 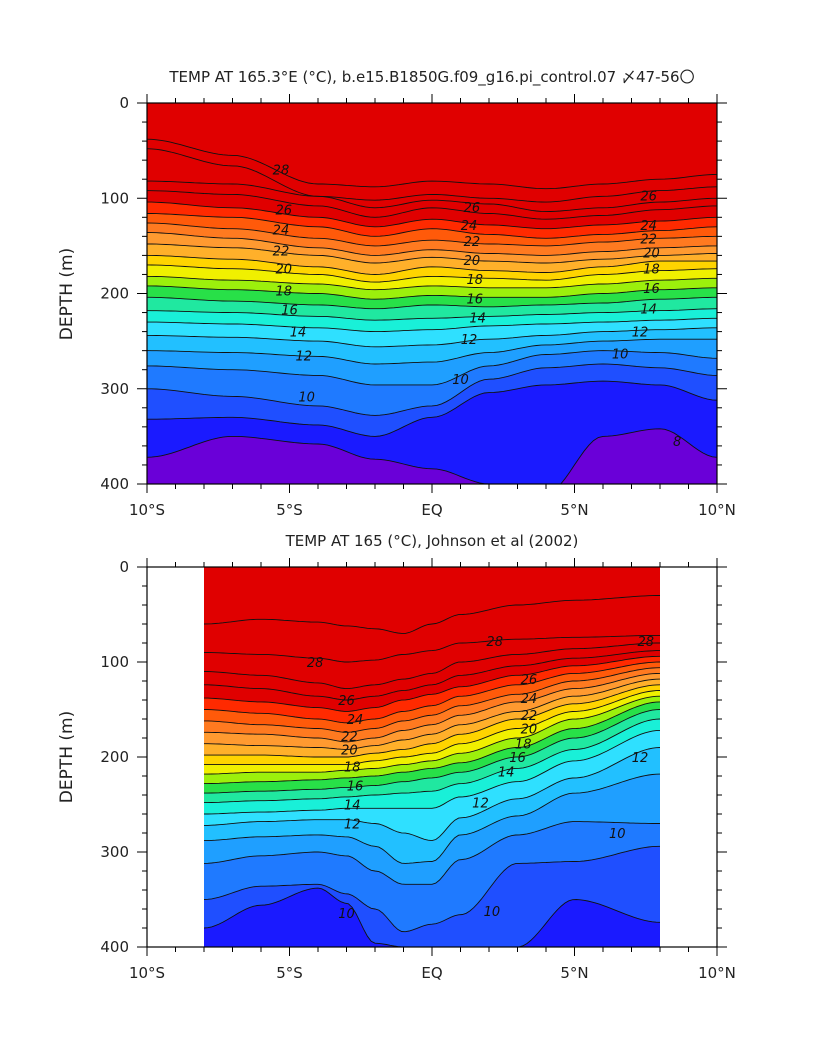 What do you see at coordinates (67, 294) in the screenshot?
I see `panel-top-ylabel: DEPTH (m)` at bounding box center [67, 294].